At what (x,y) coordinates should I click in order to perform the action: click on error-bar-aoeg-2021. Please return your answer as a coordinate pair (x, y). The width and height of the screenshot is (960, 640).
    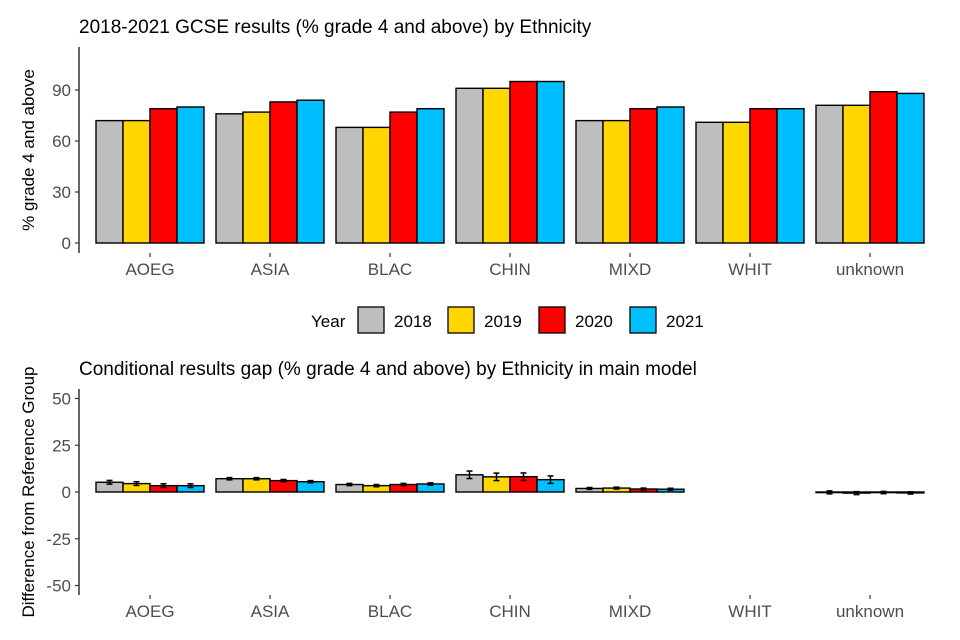
    Looking at the image, I should click on (190, 486).